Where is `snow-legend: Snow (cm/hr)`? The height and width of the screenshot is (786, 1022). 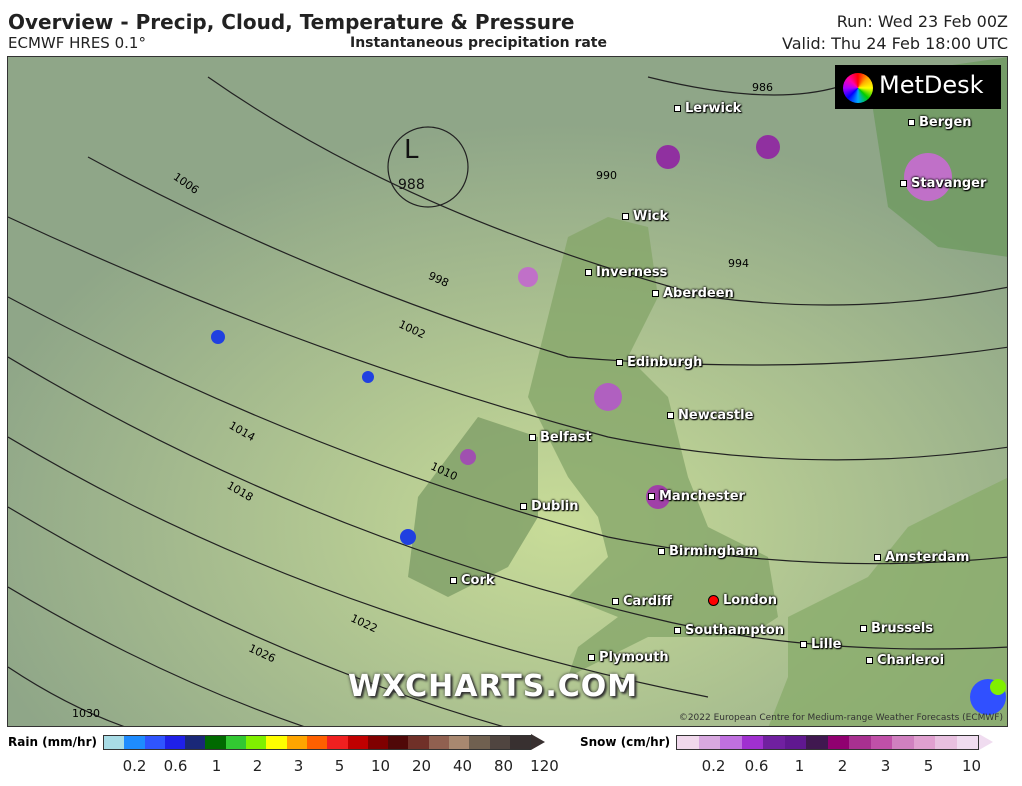 snow-legend: Snow (cm/hr) is located at coordinates (787, 742).